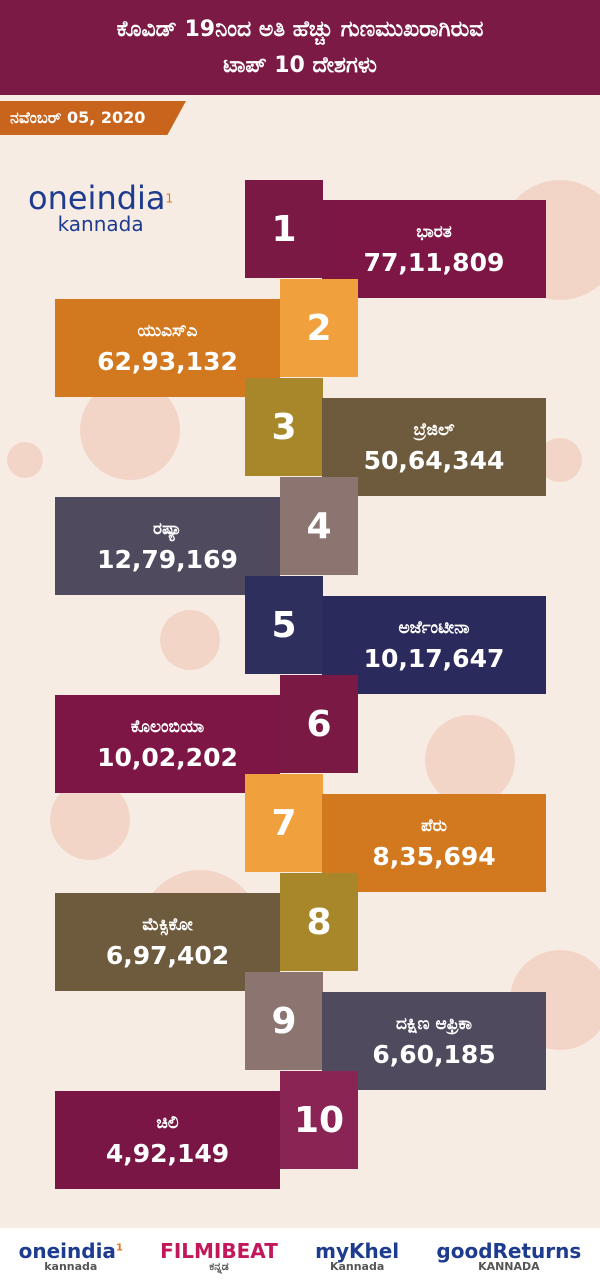  Describe the element at coordinates (167, 955) in the screenshot. I see `recovered-count: 6,97,402` at that location.